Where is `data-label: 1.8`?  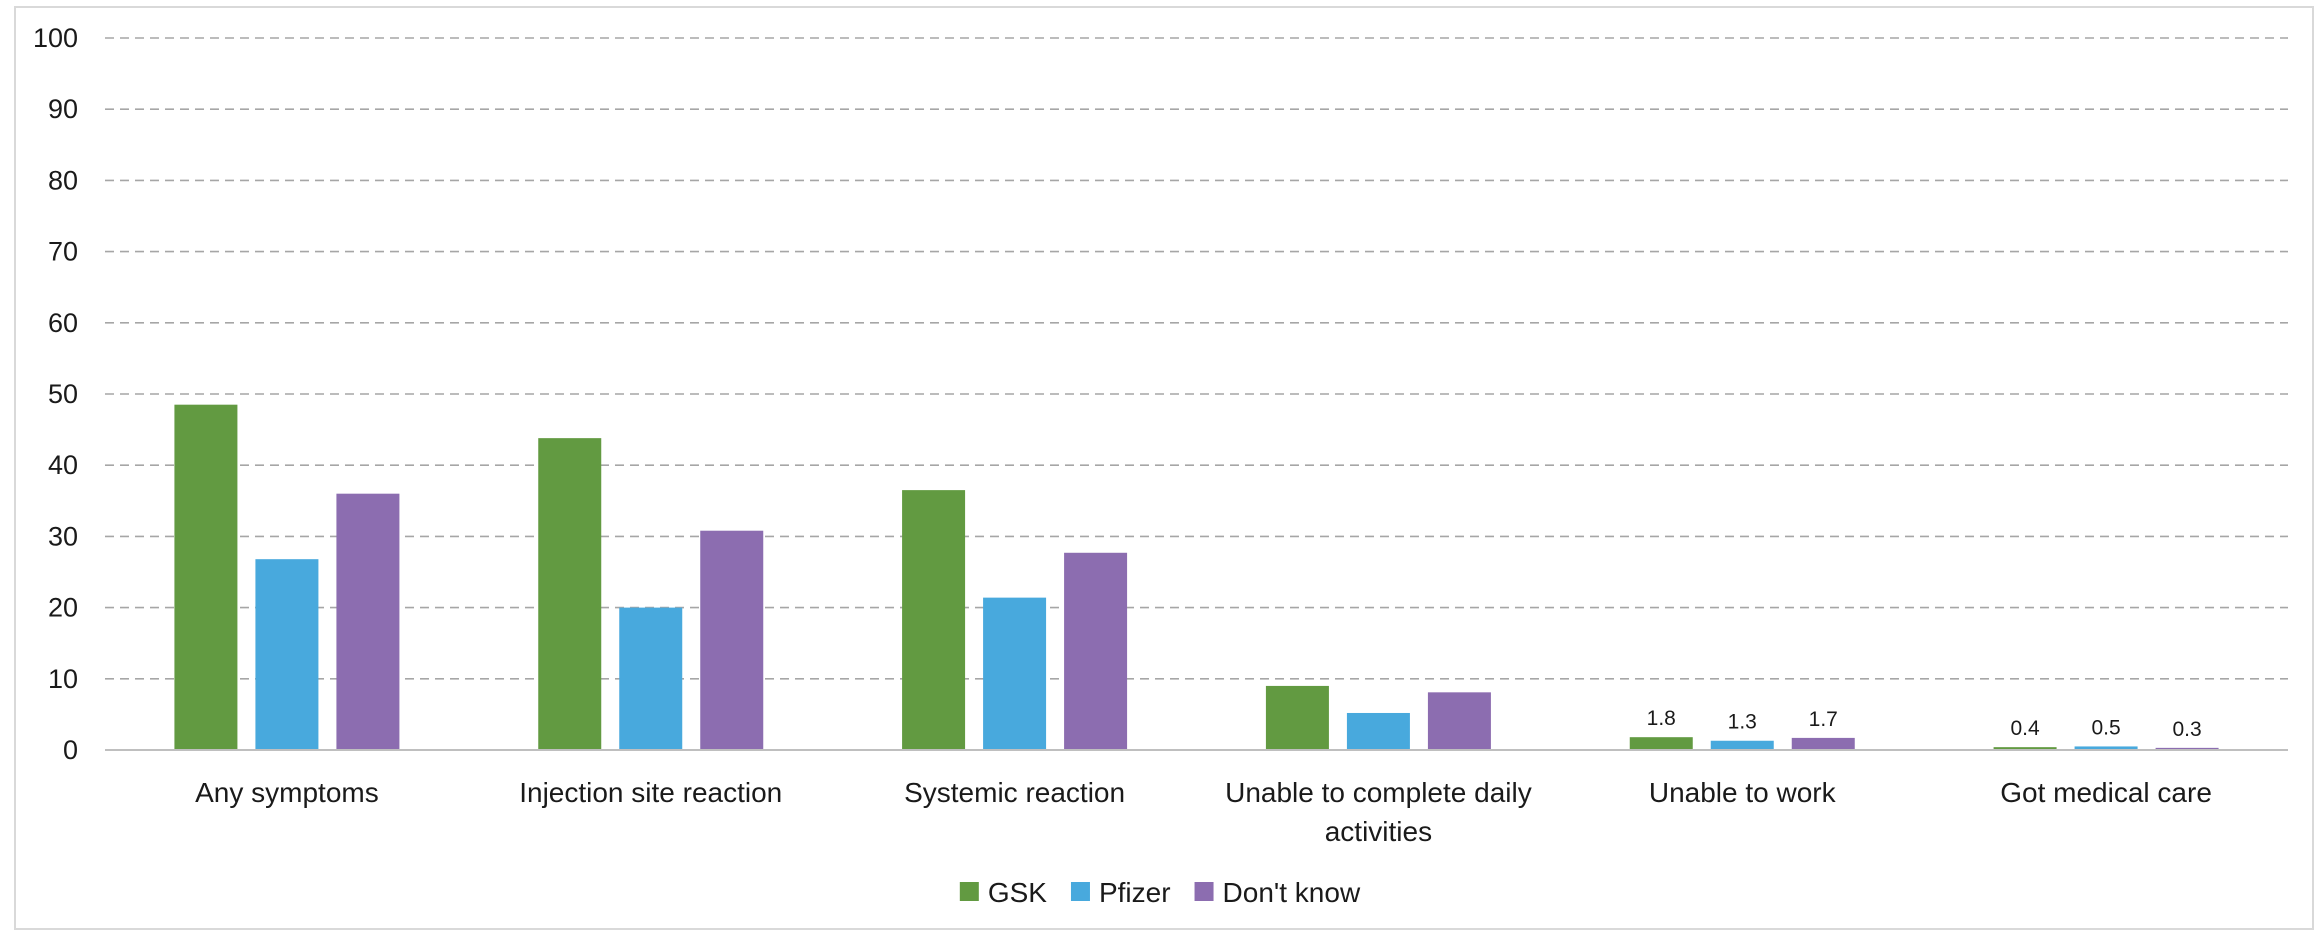 data-label: 1.8 is located at coordinates (1661, 718).